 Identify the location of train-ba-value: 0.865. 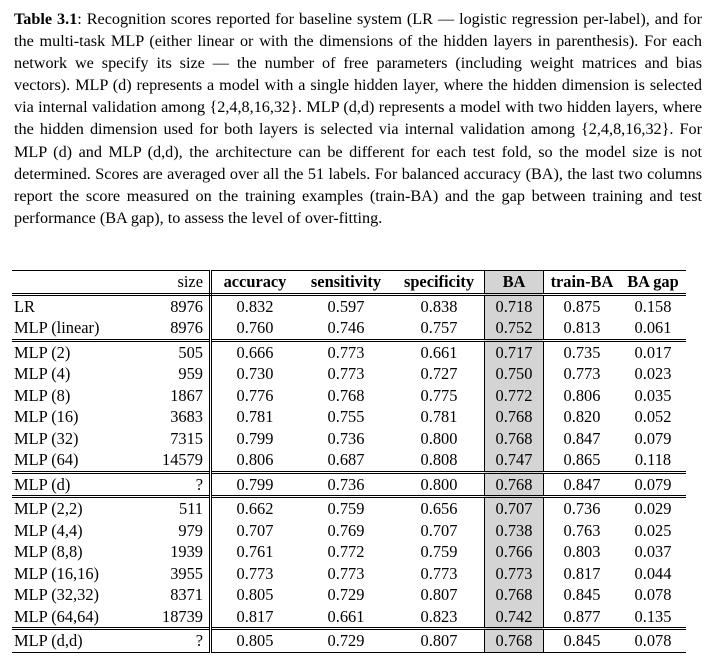
(582, 459).